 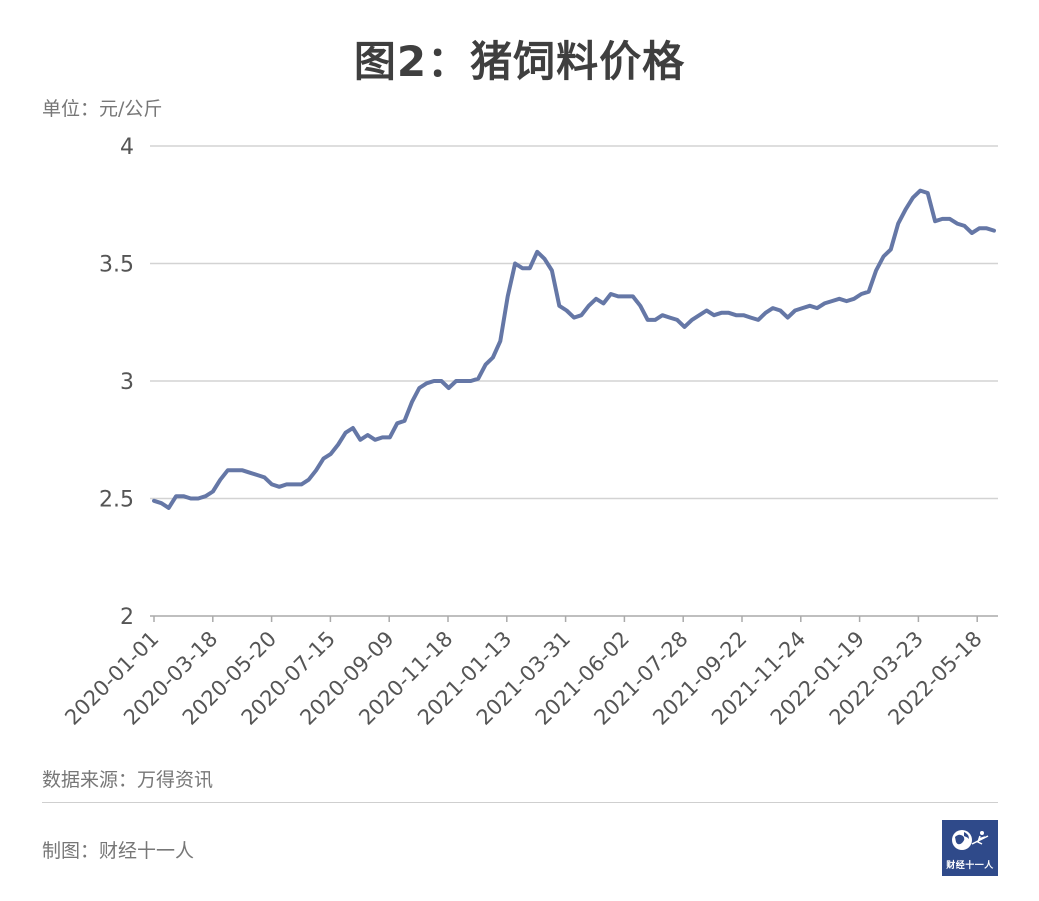 I want to click on brand-logo: 财经十一人, so click(x=970, y=848).